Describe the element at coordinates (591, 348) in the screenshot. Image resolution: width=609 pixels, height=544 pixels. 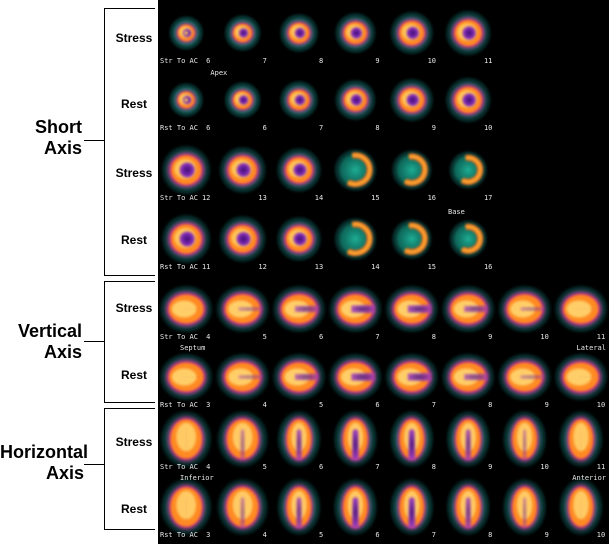
I see `slice-annotation-right: Lateral` at that location.